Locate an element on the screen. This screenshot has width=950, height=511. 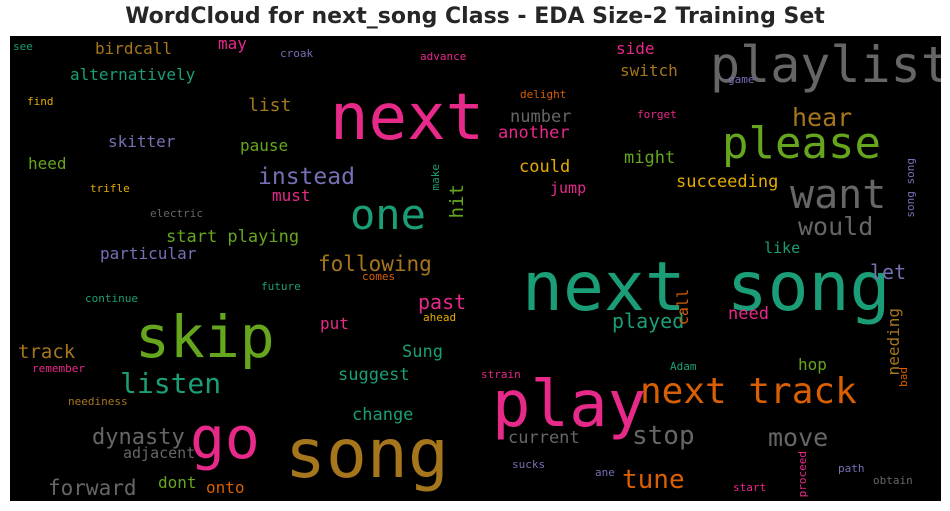
word-song-song: song song is located at coordinates (910, 188).